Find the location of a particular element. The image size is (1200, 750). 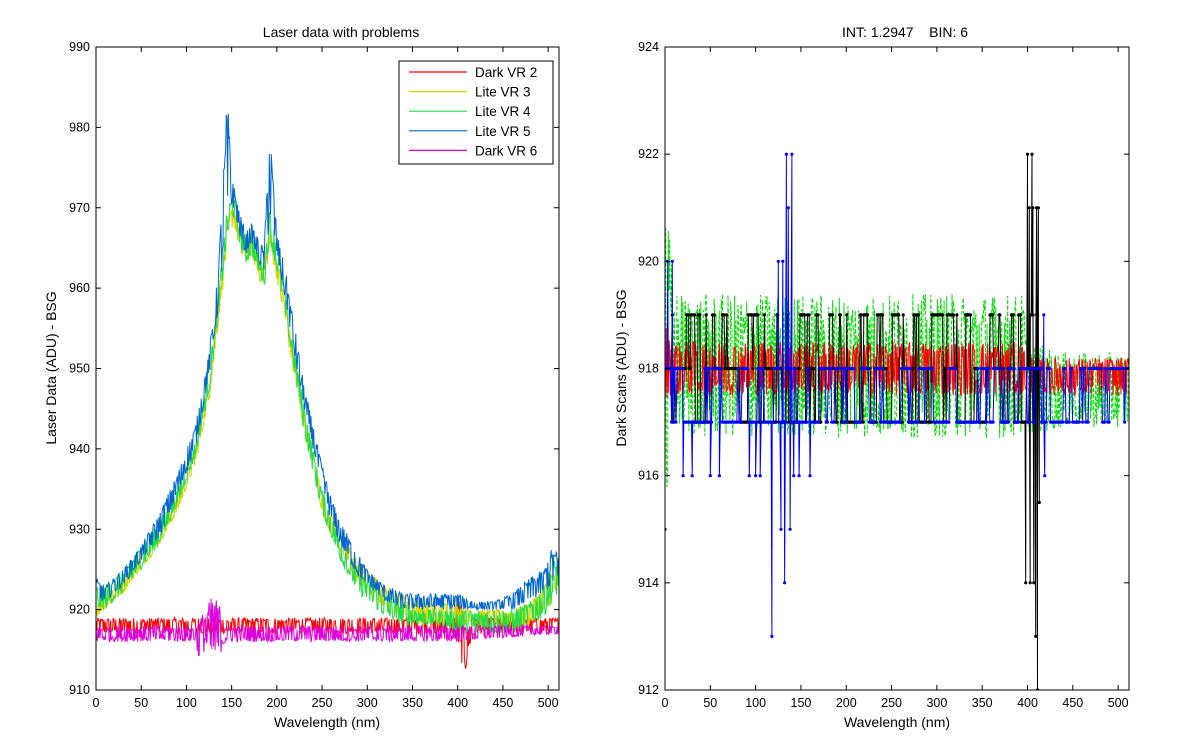

right-x-axis-label: Wavelength (nm) is located at coordinates (897, 722).